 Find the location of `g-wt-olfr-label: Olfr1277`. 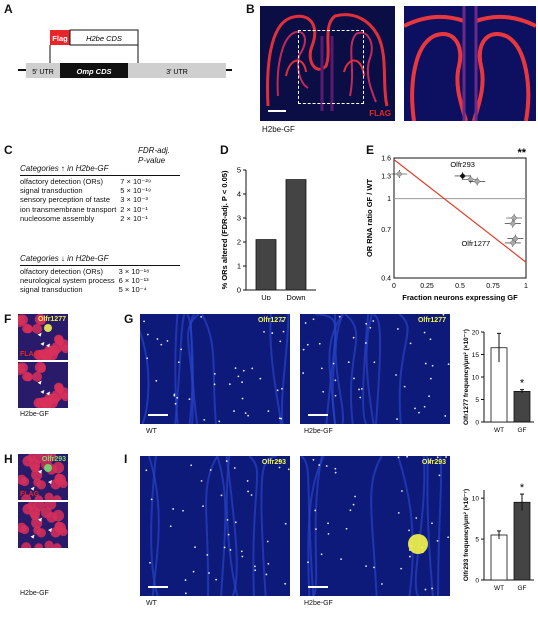

g-wt-olfr-label: Olfr1277 is located at coordinates (271, 320).